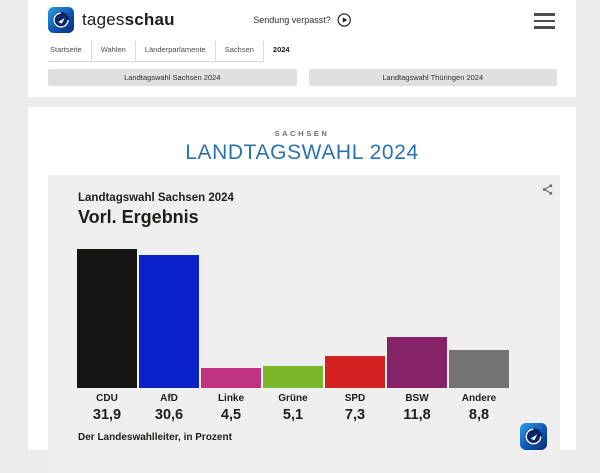  I want to click on bar-column-afd: AfD 30,6, so click(169, 336).